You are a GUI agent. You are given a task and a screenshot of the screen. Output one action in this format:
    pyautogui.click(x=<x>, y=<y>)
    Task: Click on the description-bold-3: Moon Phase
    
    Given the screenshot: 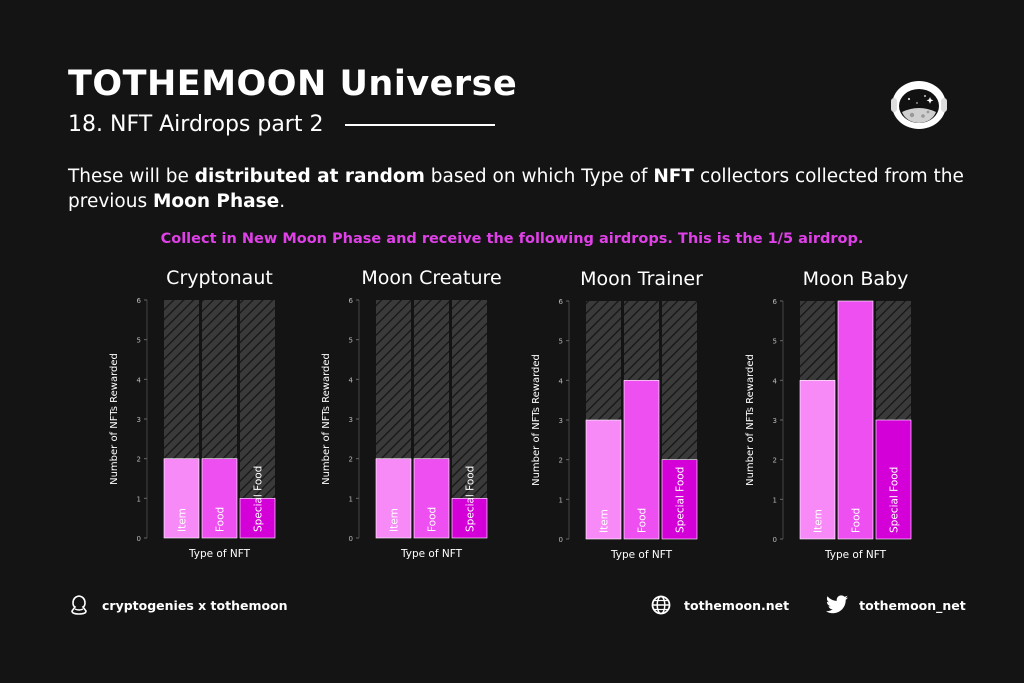 What is the action you would take?
    pyautogui.click(x=216, y=201)
    